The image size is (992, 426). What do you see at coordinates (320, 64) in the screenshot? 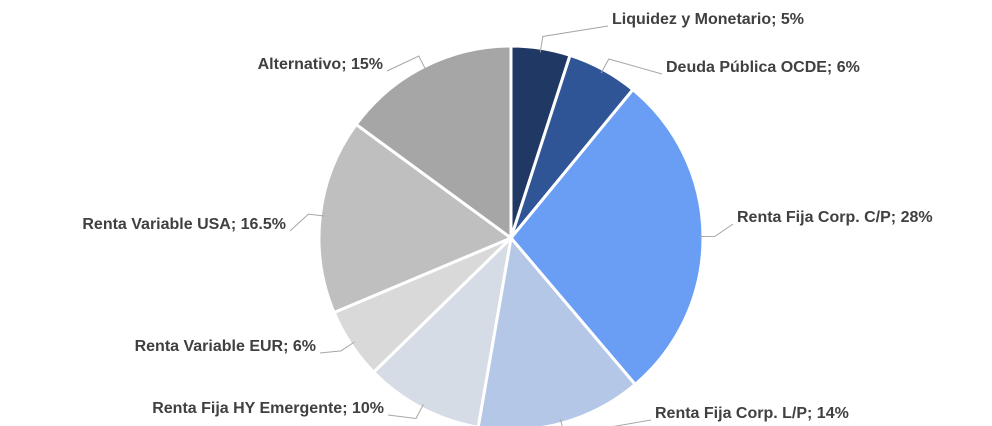
I see `data-label: Alternativo; 15%` at bounding box center [320, 64].